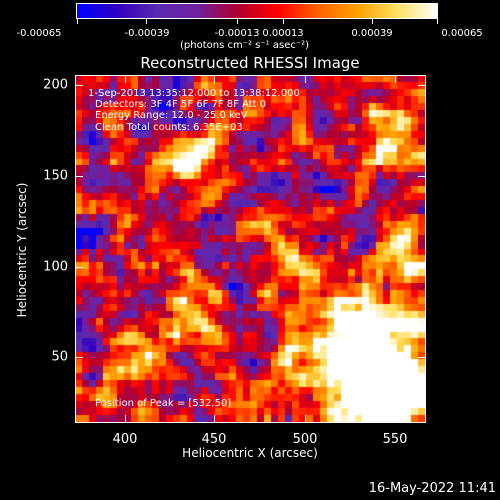 The image size is (500, 500). I want to click on colorbar-tick-label: -0.00013, so click(237, 33).